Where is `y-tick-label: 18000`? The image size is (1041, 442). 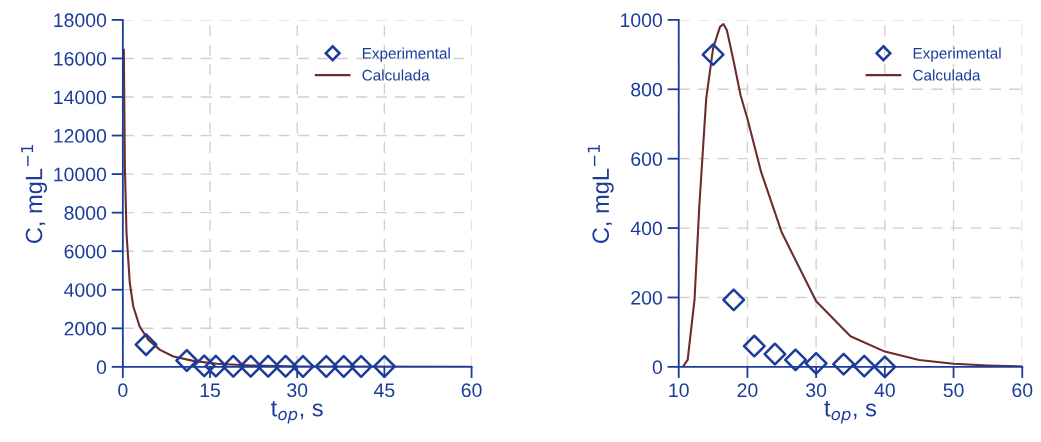
y-tick-label: 18000 is located at coordinates (80, 20).